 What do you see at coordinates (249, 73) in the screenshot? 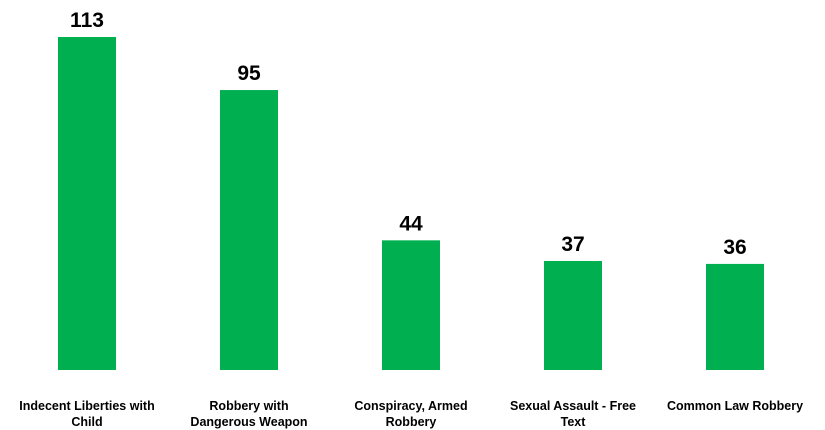
I see `data-label-2: 95` at bounding box center [249, 73].